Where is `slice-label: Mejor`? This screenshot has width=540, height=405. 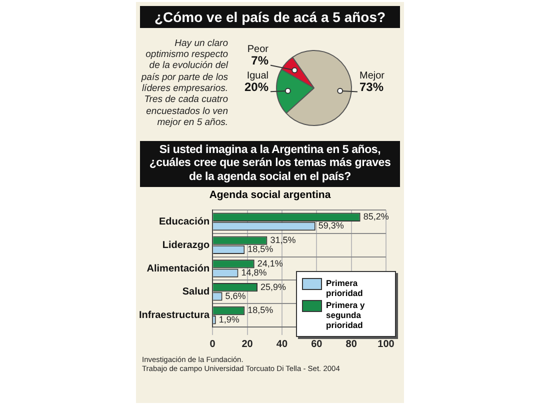
slice-label: Mejor is located at coordinates (373, 76).